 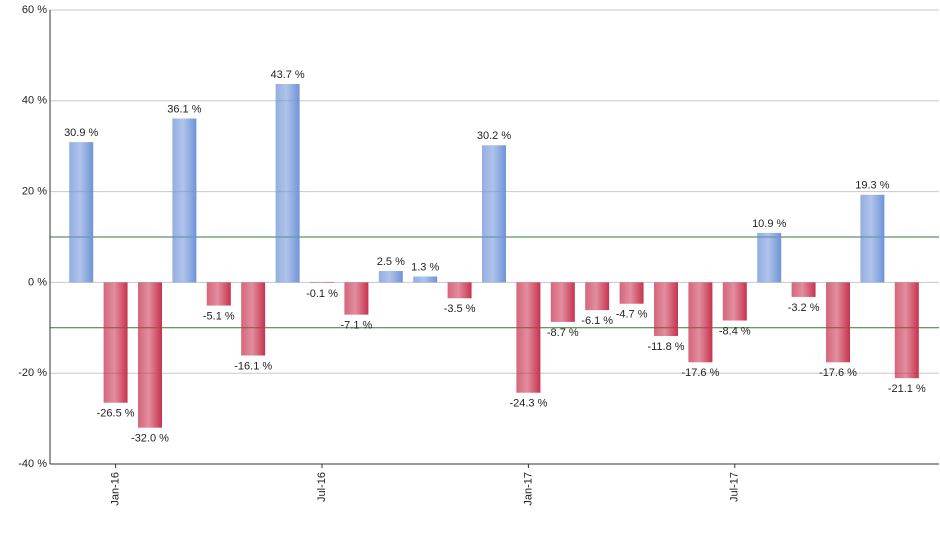 I want to click on value-label: -3.2 %, so click(x=804, y=308).